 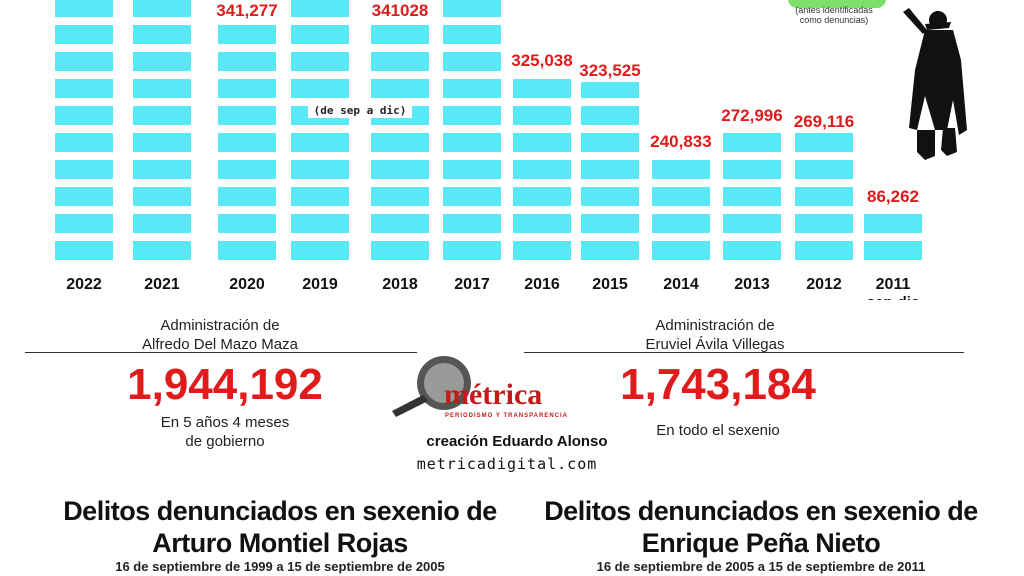 What do you see at coordinates (221, 352) in the screenshot?
I see `left-divider` at bounding box center [221, 352].